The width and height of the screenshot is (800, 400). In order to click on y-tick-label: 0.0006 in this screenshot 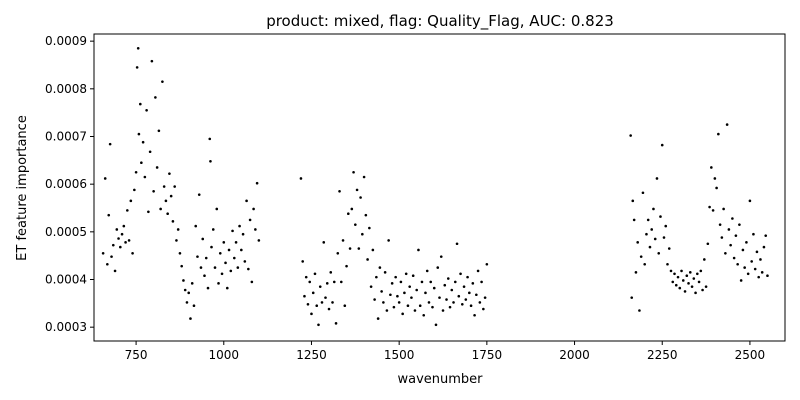, I will do `click(66, 184)`.